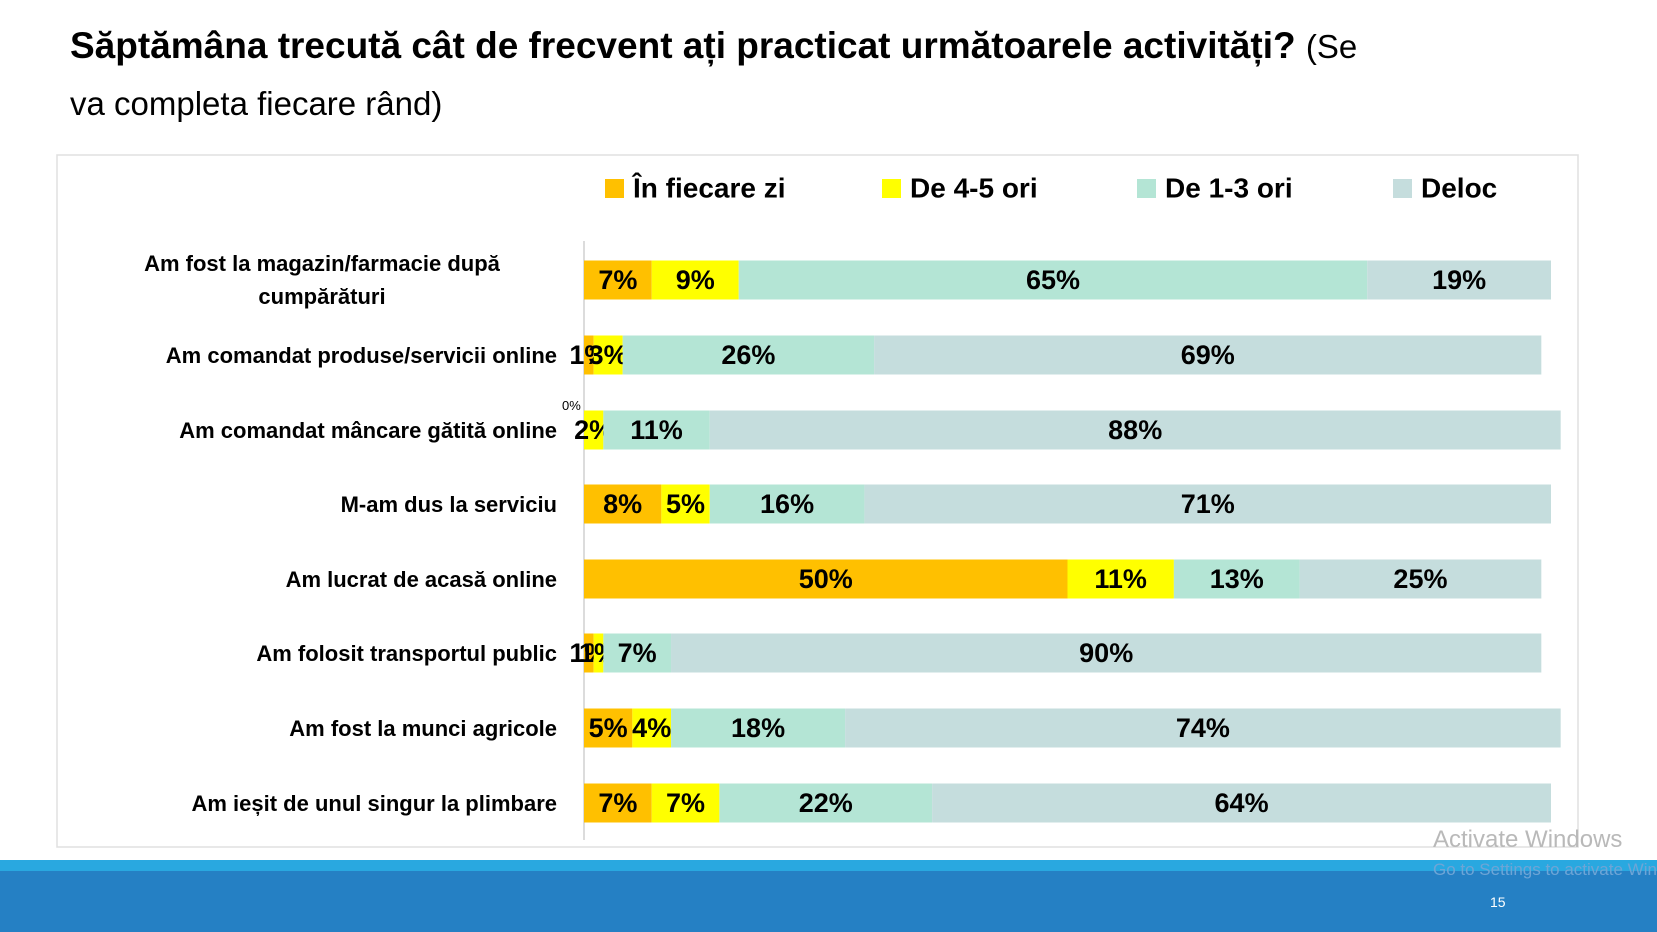 The image size is (1657, 932). What do you see at coordinates (1545, 869) in the screenshot?
I see `watermark-hint: Go to Settings to activate Windows.` at bounding box center [1545, 869].